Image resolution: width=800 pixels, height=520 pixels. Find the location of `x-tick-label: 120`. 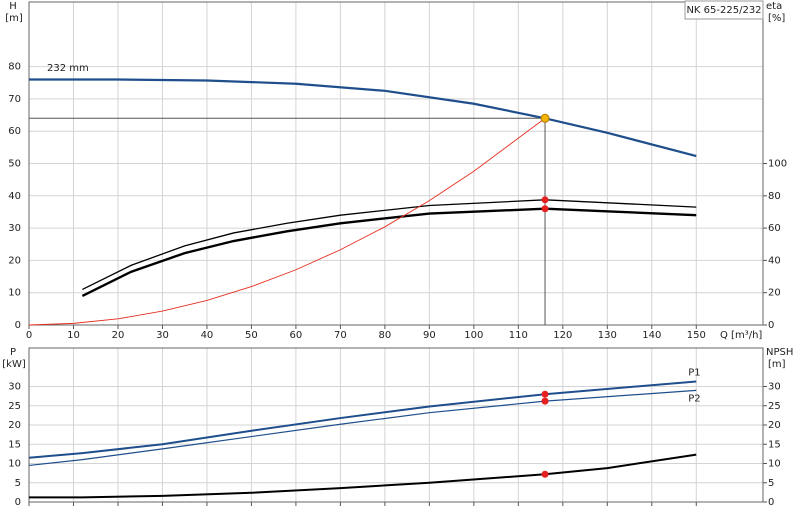

x-tick-label: 120 is located at coordinates (562, 335).